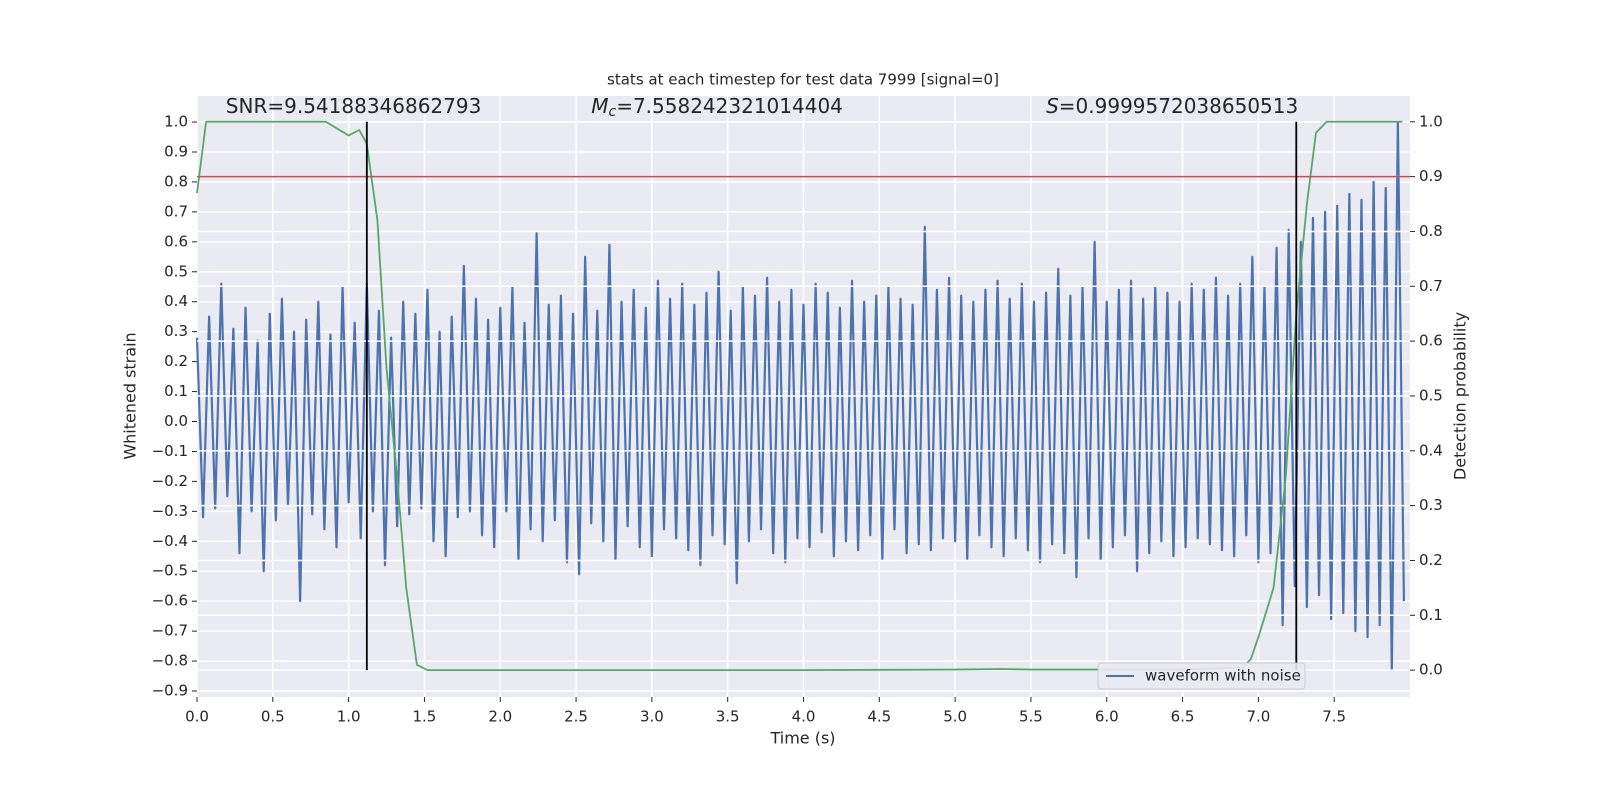 The height and width of the screenshot is (800, 1600). Describe the element at coordinates (176, 151) in the screenshot. I see `y-tick-label: 0.9` at that location.